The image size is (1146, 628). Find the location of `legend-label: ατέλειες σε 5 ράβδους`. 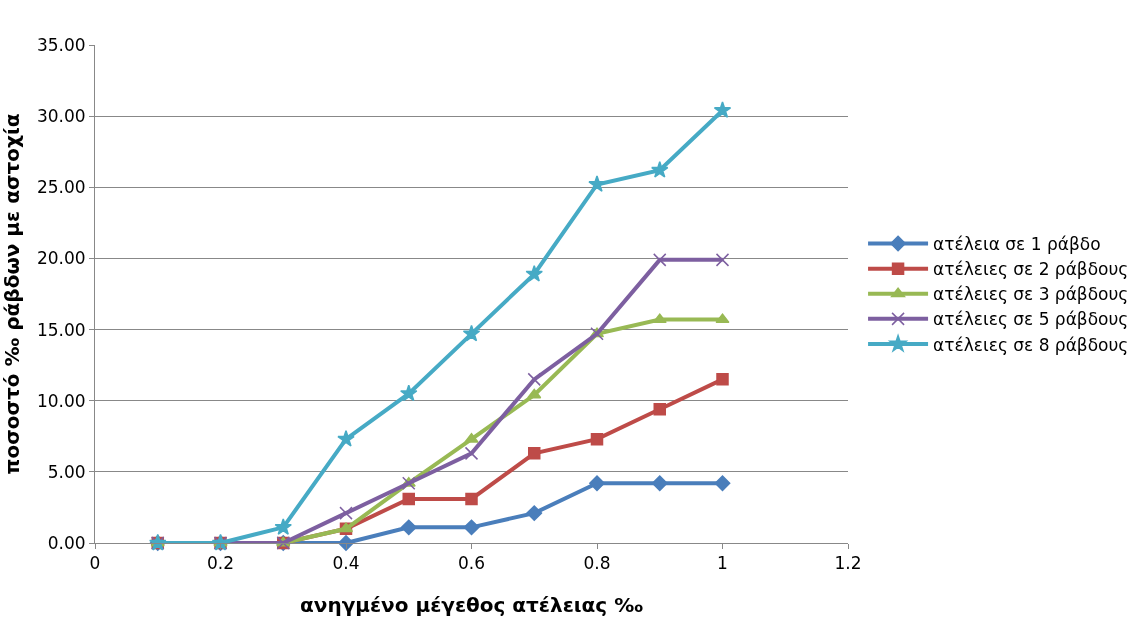

legend-label: ατέλειες σε 5 ράβδους is located at coordinates (1031, 319).